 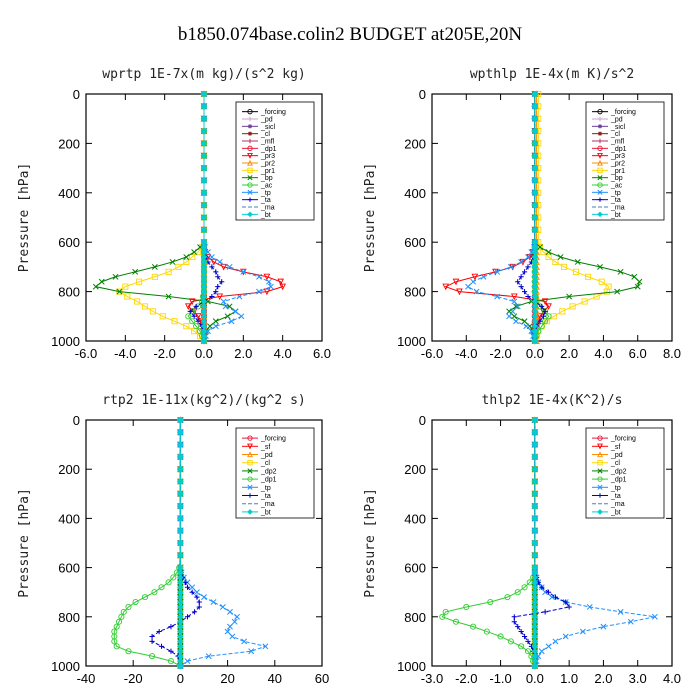 I want to click on legend-label: _ac, so click(x=266, y=186).